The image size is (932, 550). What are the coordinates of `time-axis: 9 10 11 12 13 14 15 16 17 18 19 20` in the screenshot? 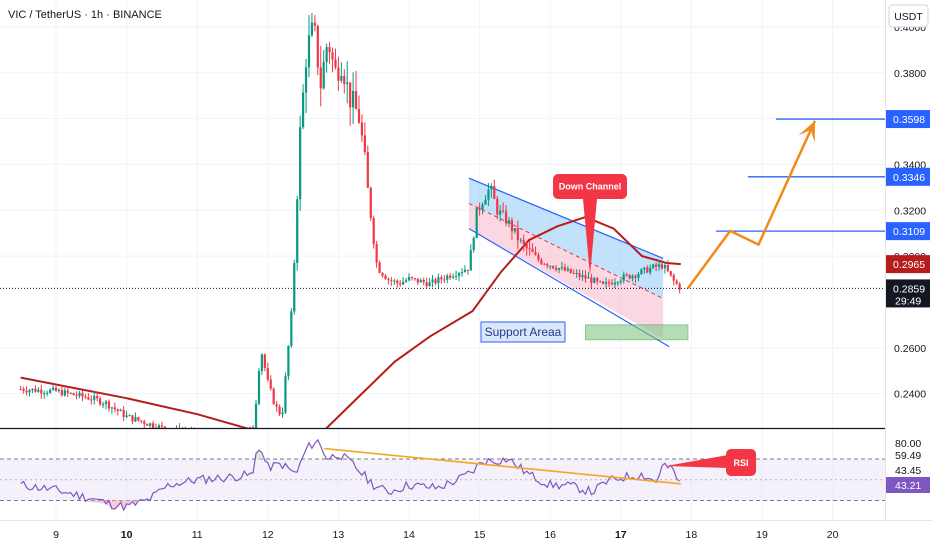 It's located at (446, 535).